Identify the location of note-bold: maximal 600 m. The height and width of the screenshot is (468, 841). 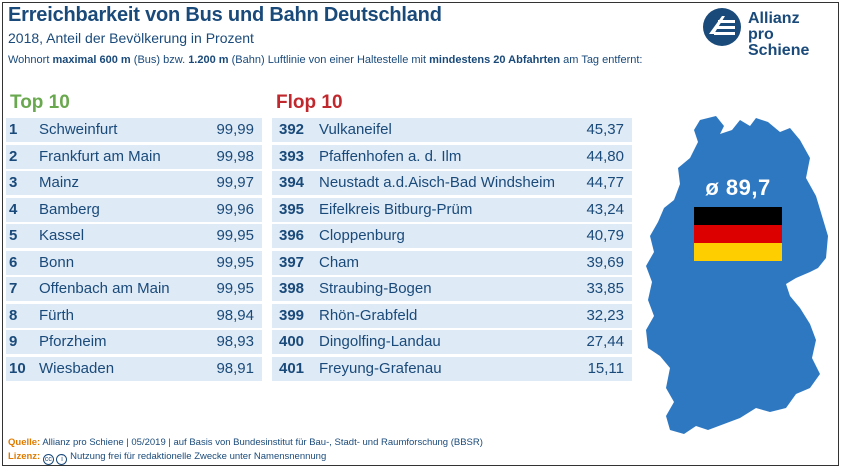
(91, 60).